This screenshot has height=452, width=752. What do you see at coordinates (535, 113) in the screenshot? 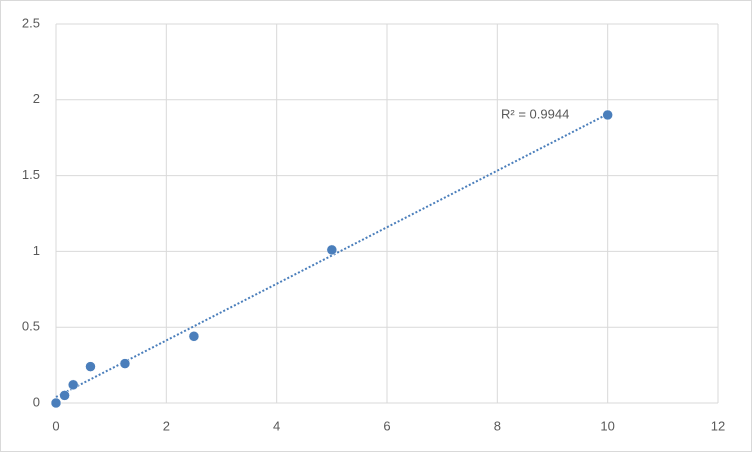
I see `annotation: R² = 0.9944` at bounding box center [535, 113].